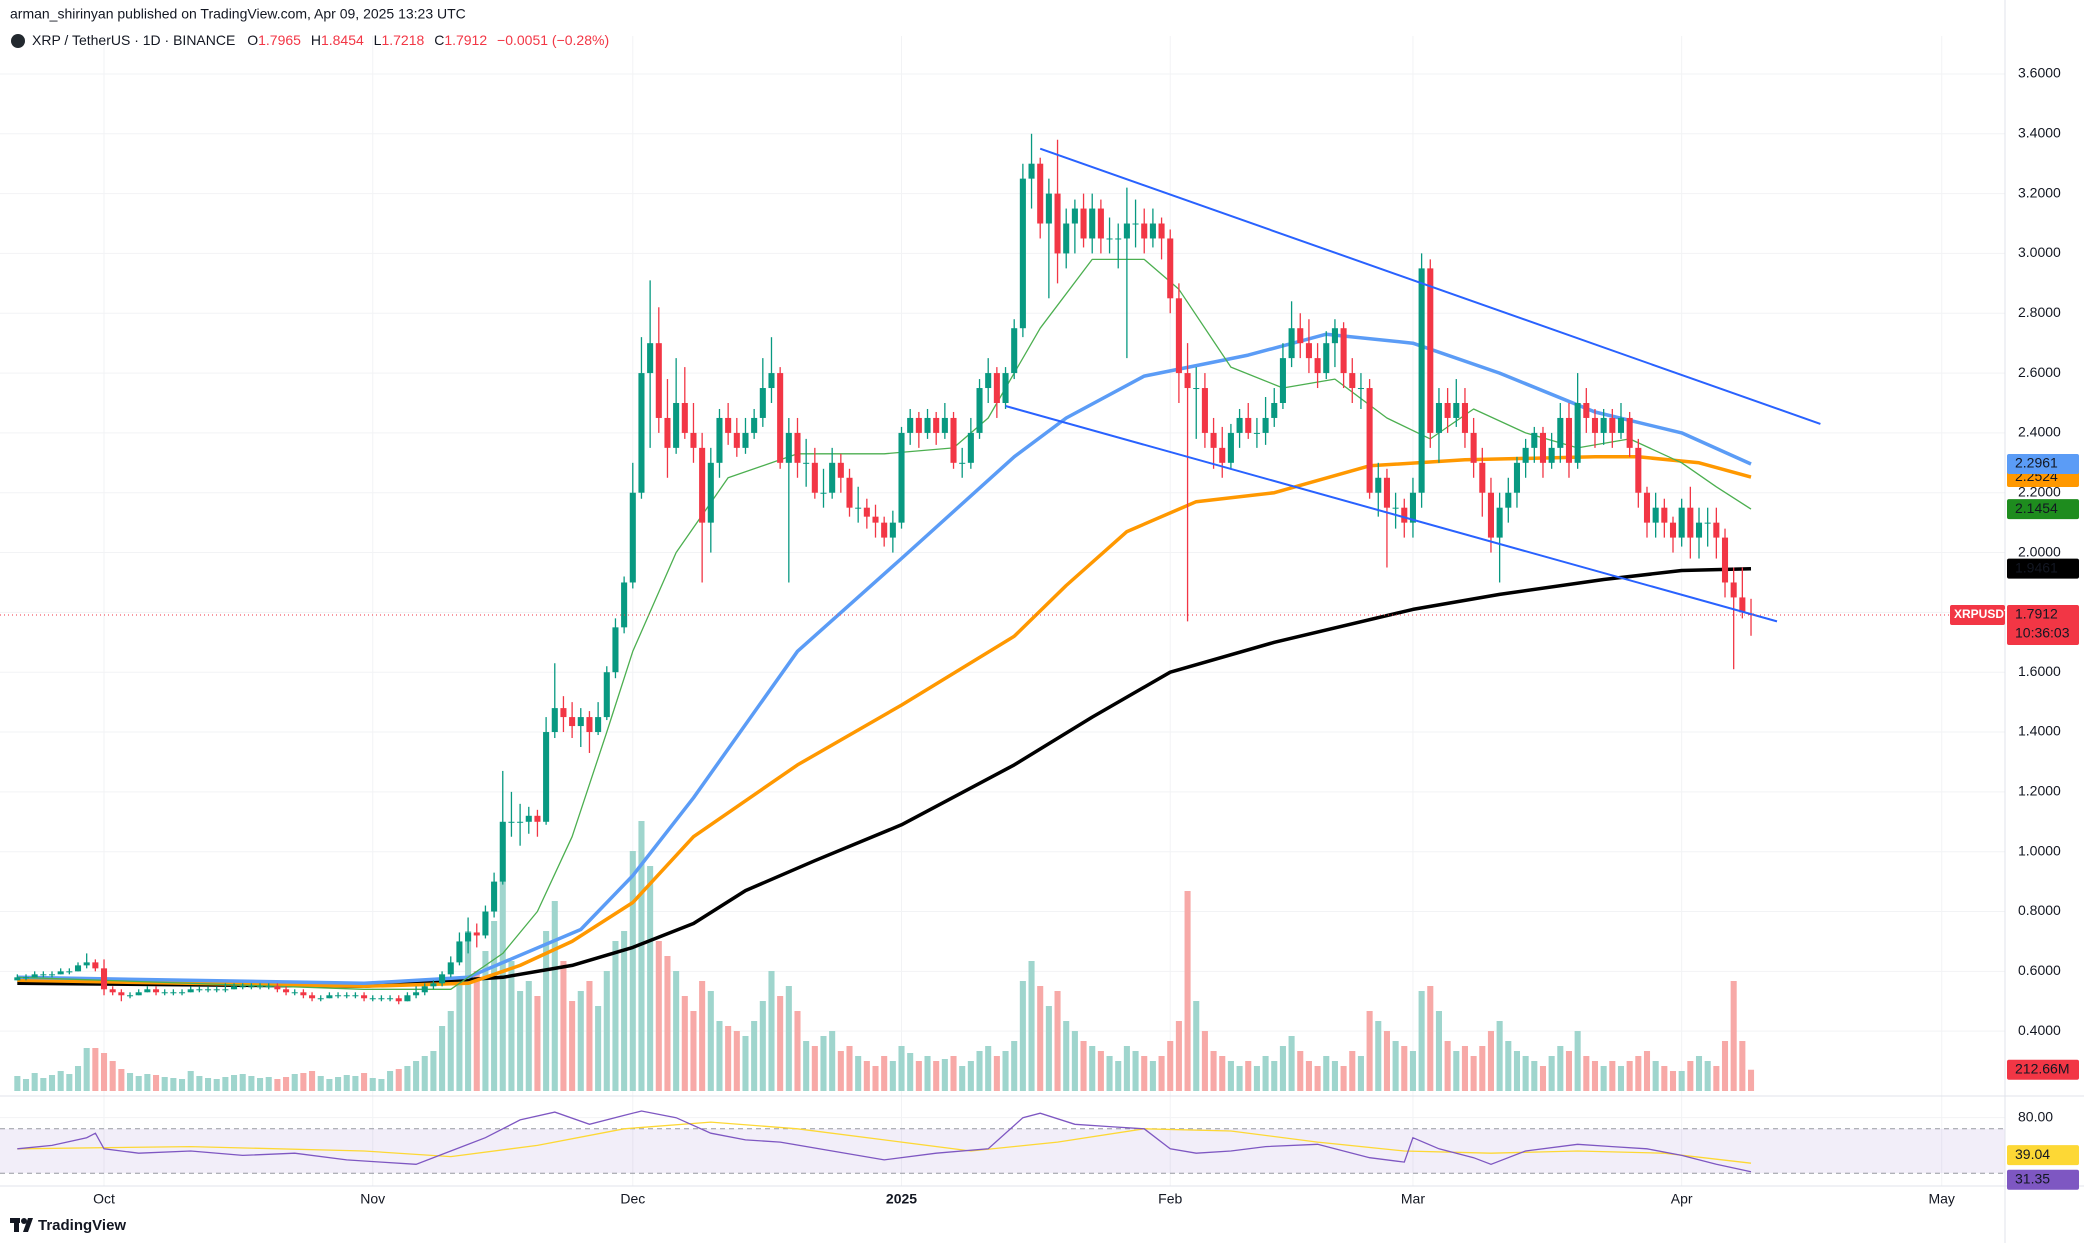  Describe the element at coordinates (2039, 970) in the screenshot. I see `y-tick-label: 0.6000` at that location.